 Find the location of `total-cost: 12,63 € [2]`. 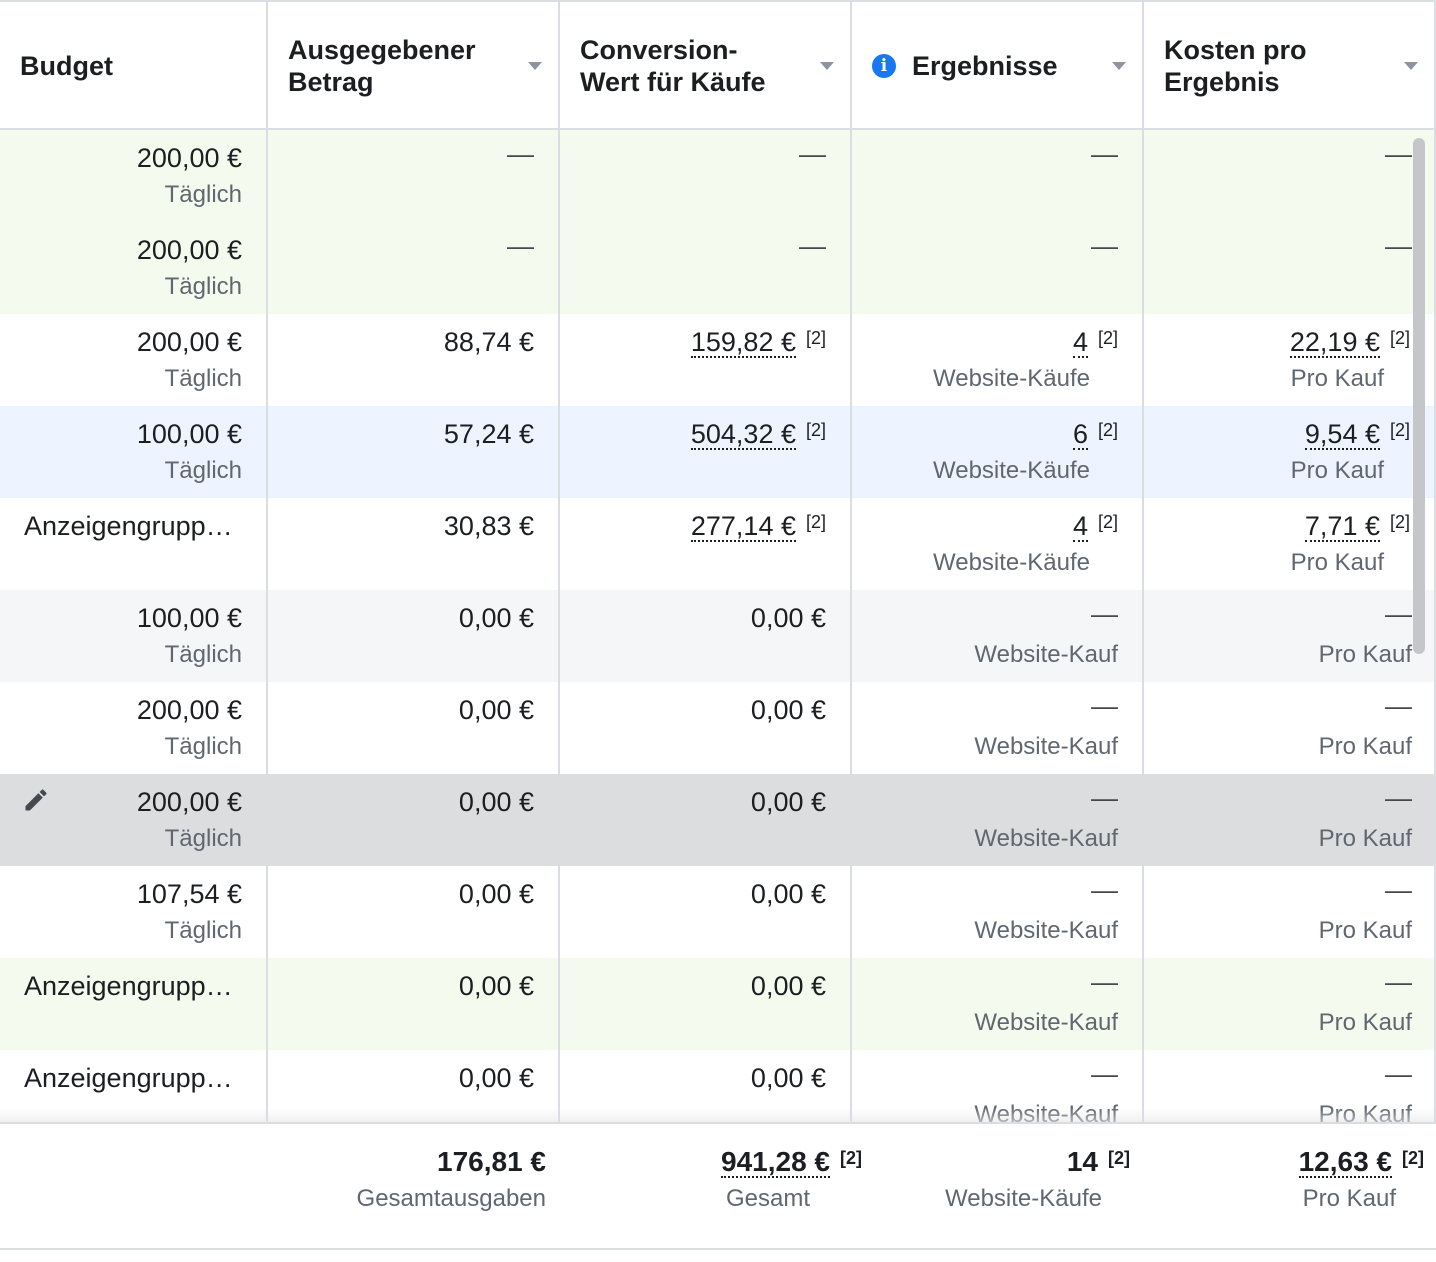

total-cost: 12,63 € [2] is located at coordinates (1361, 1162).